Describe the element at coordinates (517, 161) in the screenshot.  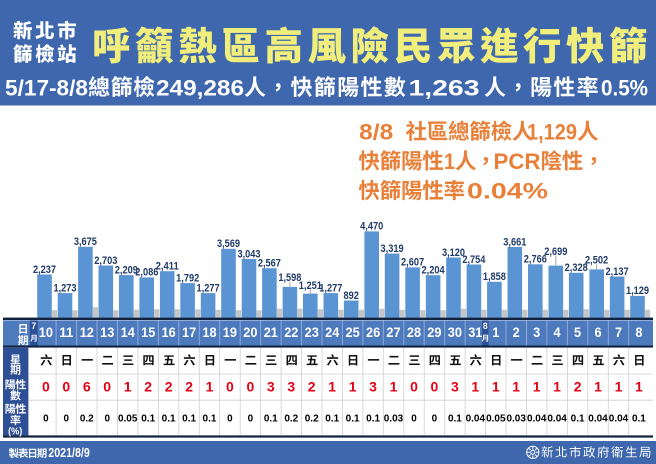
I see `svg-text: PCR` at that location.